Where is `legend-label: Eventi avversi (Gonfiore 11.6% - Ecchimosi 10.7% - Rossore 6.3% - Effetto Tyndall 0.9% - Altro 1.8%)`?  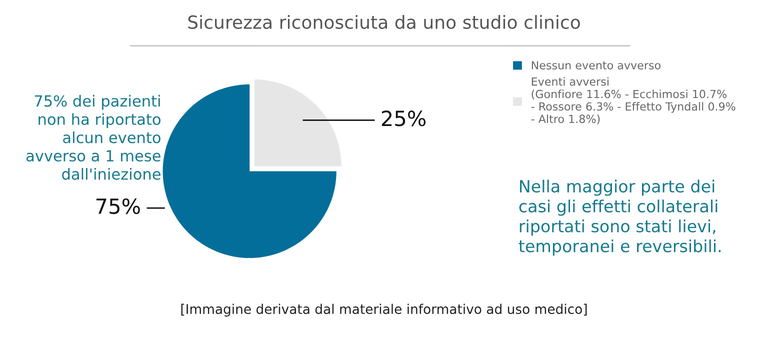
legend-label: Eventi avversi (Gonfiore 11.6% - Ecchimosi 10.7% - Rossore 6.3% - Effetto Tyndall 0.9% - Altro 1.8%) is located at coordinates (633, 100).